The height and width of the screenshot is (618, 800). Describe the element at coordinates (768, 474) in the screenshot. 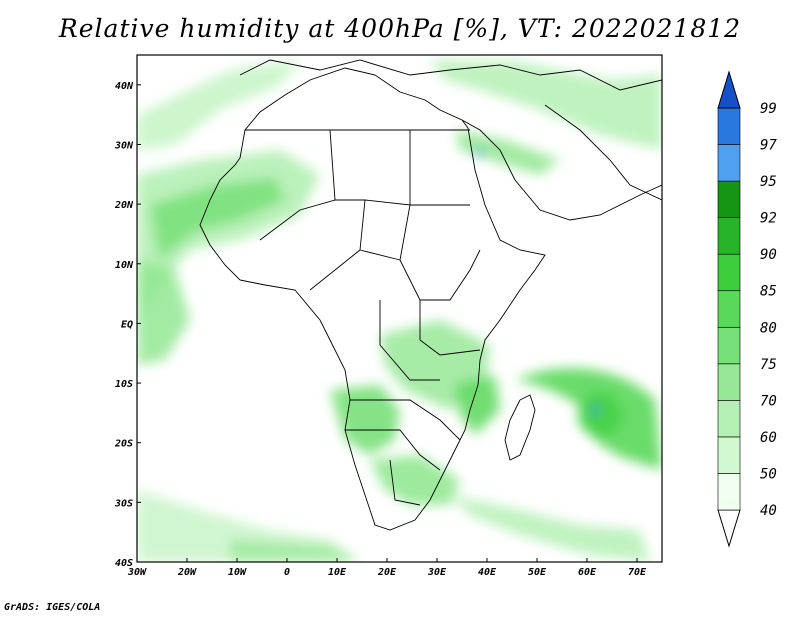

I see `colorbar-label: 50` at that location.